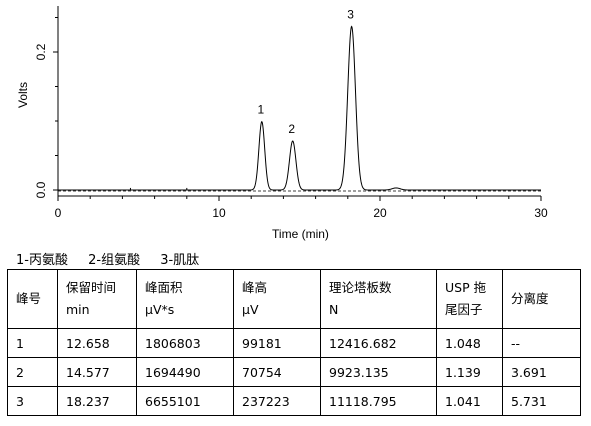 Image resolution: width=591 pixels, height=426 pixels. I want to click on y-tick-label: 0.0, so click(41, 189).